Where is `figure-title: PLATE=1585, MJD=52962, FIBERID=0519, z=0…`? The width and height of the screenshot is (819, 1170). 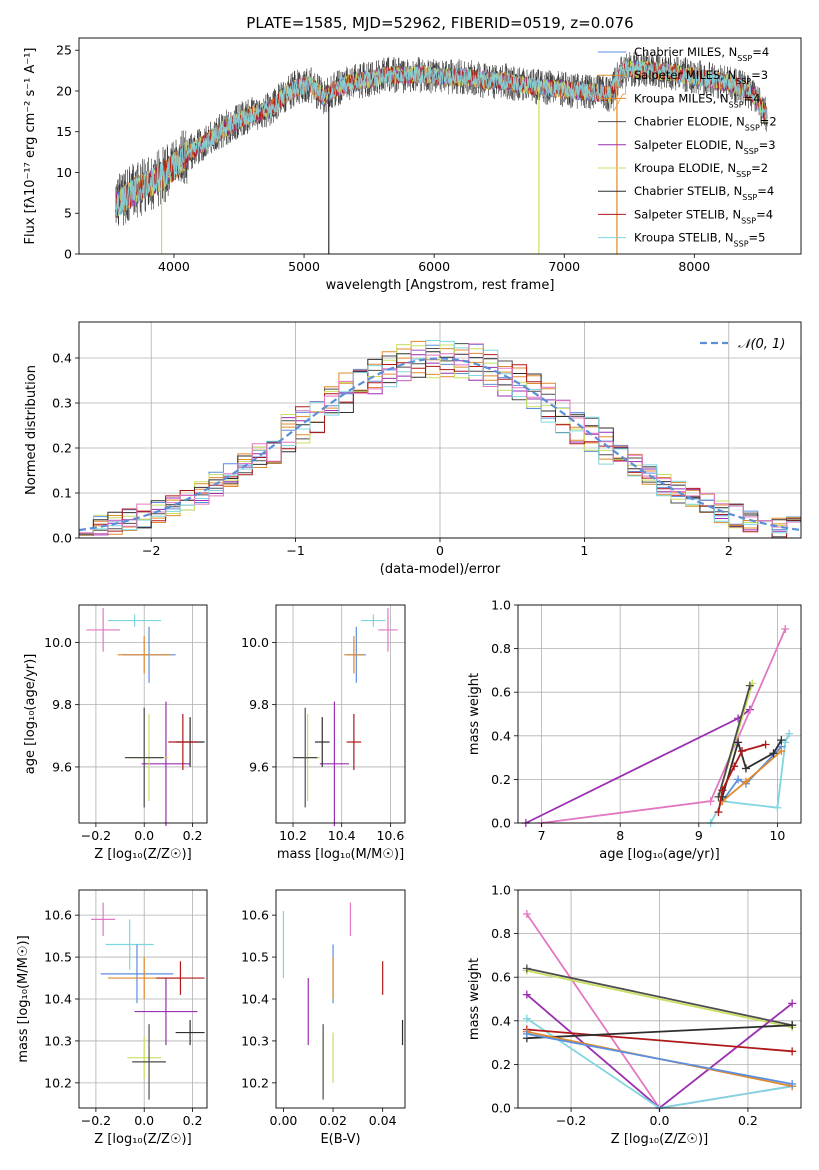 figure-title: PLATE=1585, MJD=52962, FIBERID=0519, z=0… is located at coordinates (439, 23).